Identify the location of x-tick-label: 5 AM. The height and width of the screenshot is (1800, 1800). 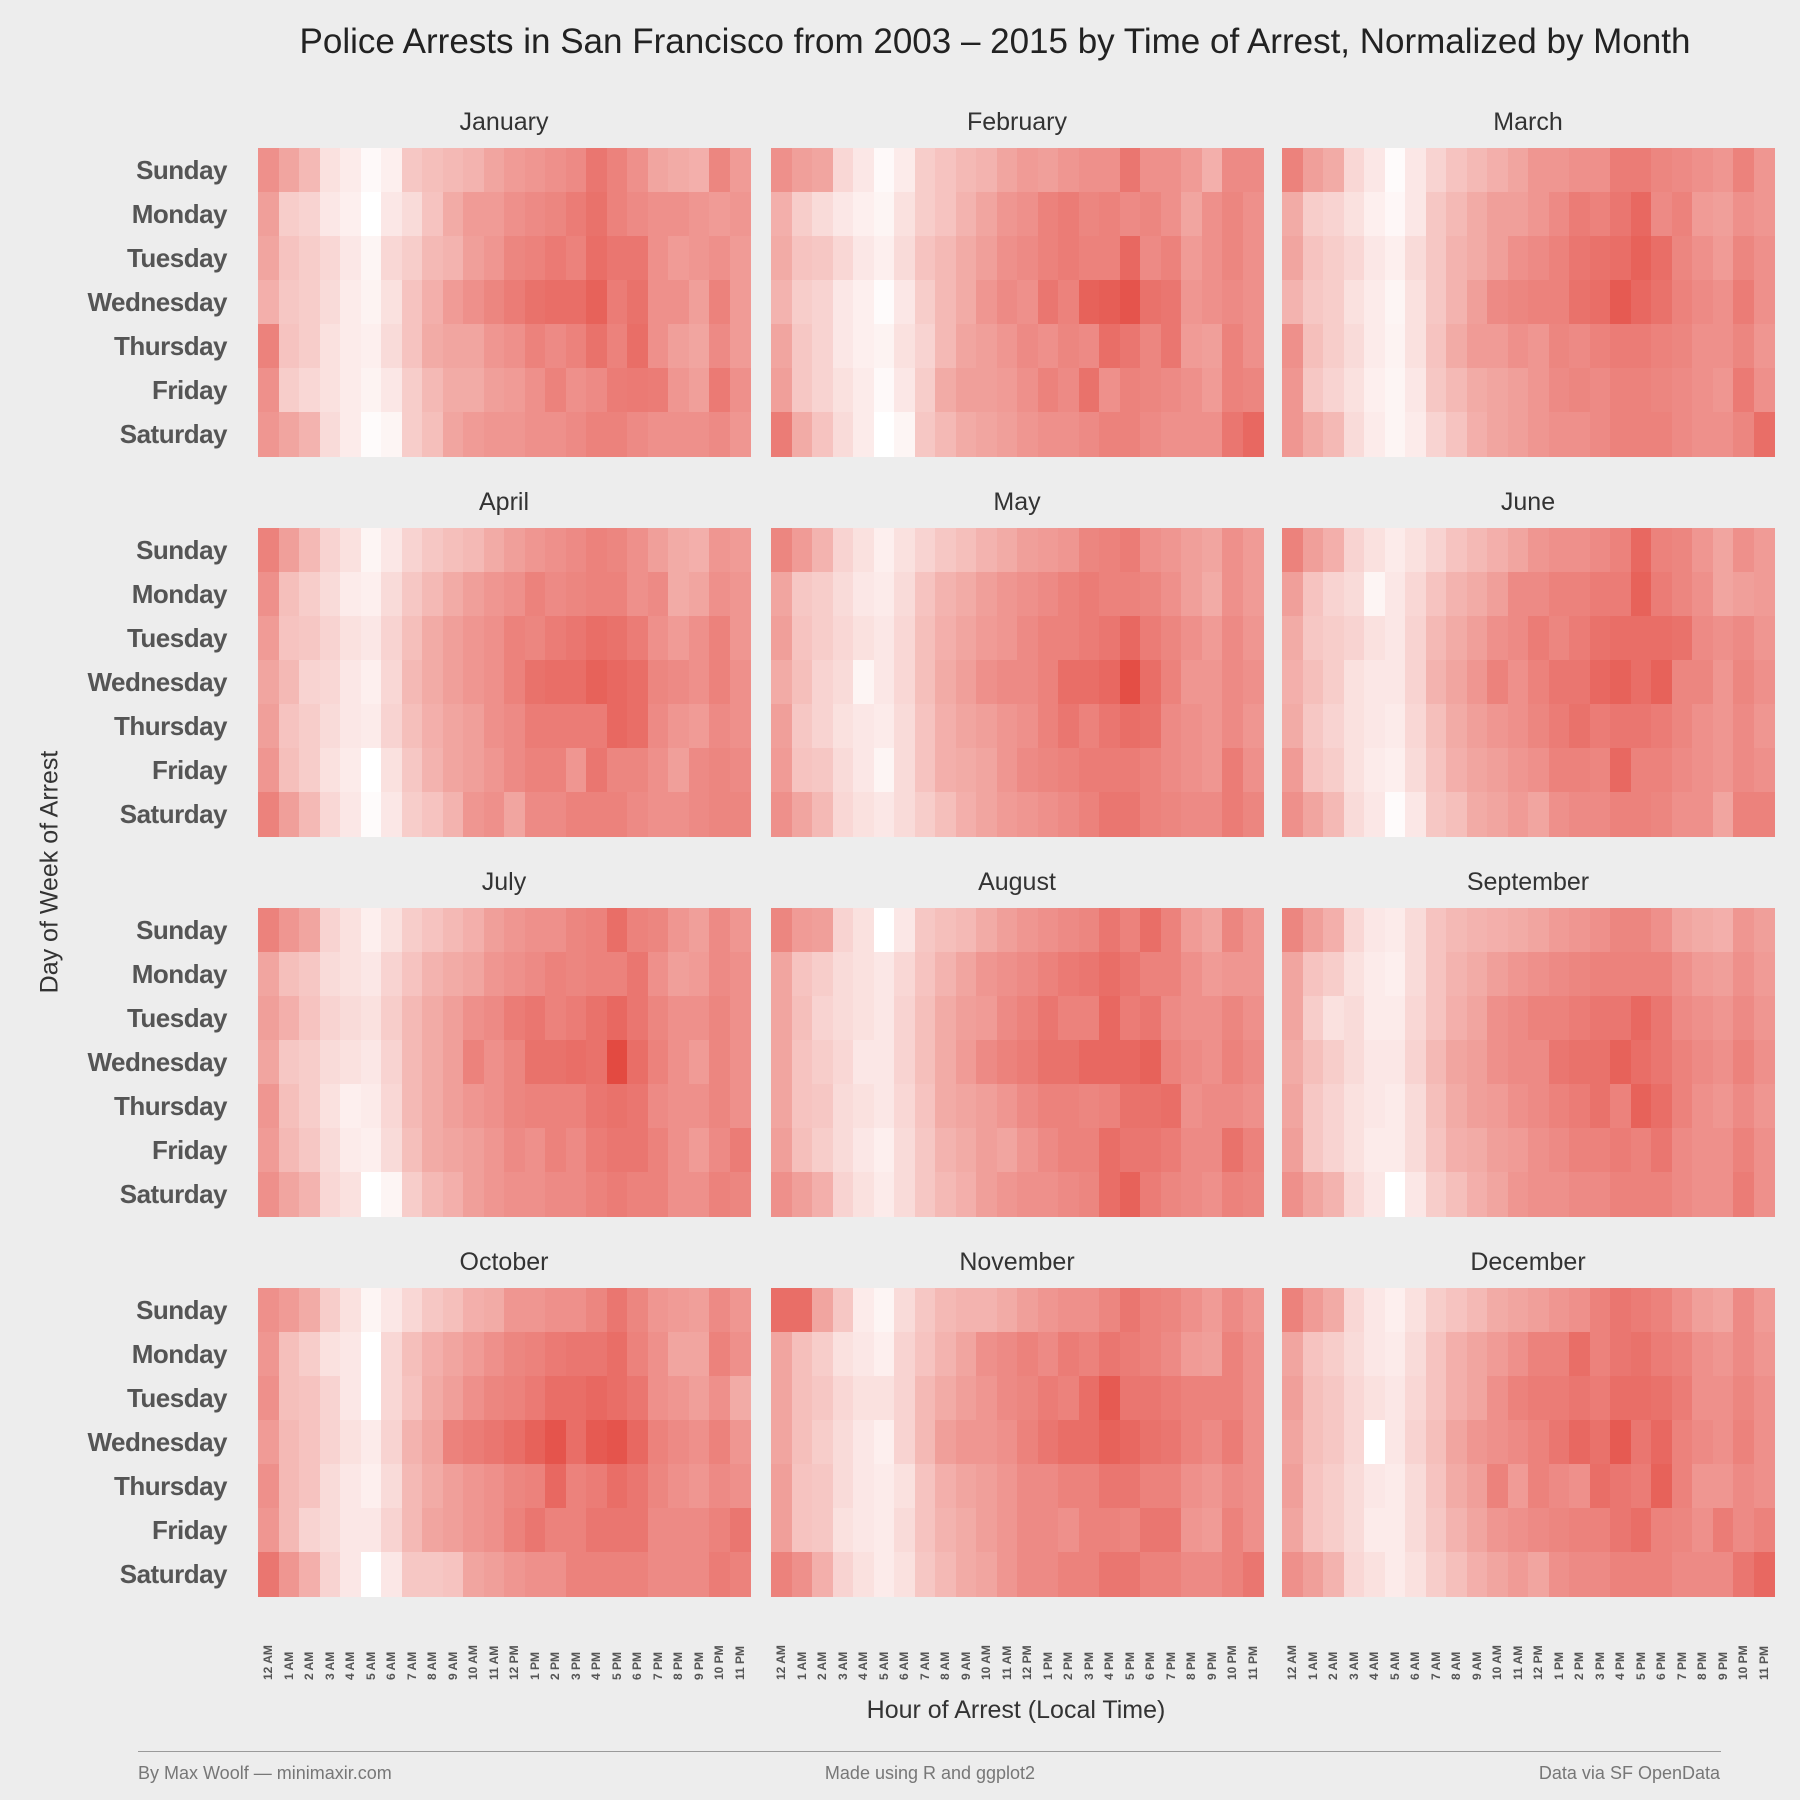
(1394, 1665).